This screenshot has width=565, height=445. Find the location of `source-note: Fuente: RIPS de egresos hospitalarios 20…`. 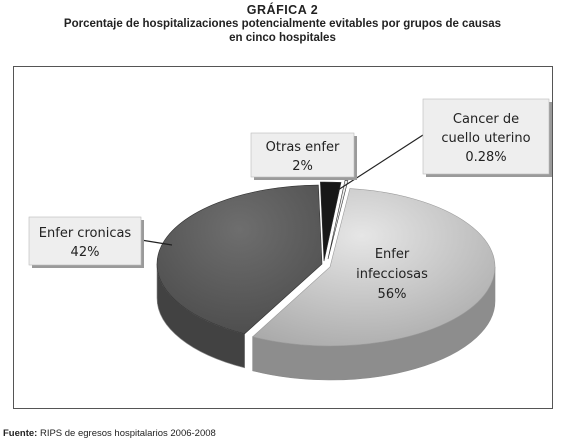

source-note: Fuente: RIPS de egresos hospitalarios 20… is located at coordinates (109, 433).